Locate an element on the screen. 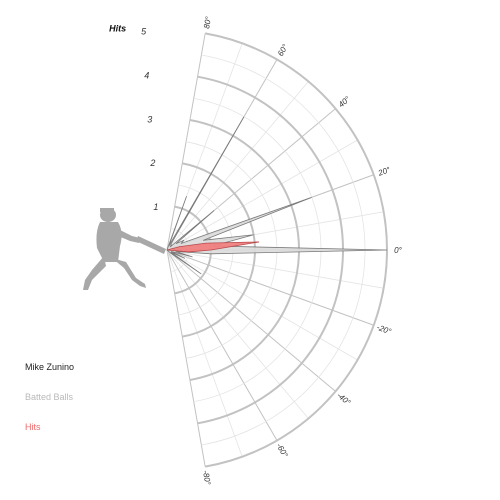 The height and width of the screenshot is (500, 500). angle-tick-label: 40° is located at coordinates (345, 101).